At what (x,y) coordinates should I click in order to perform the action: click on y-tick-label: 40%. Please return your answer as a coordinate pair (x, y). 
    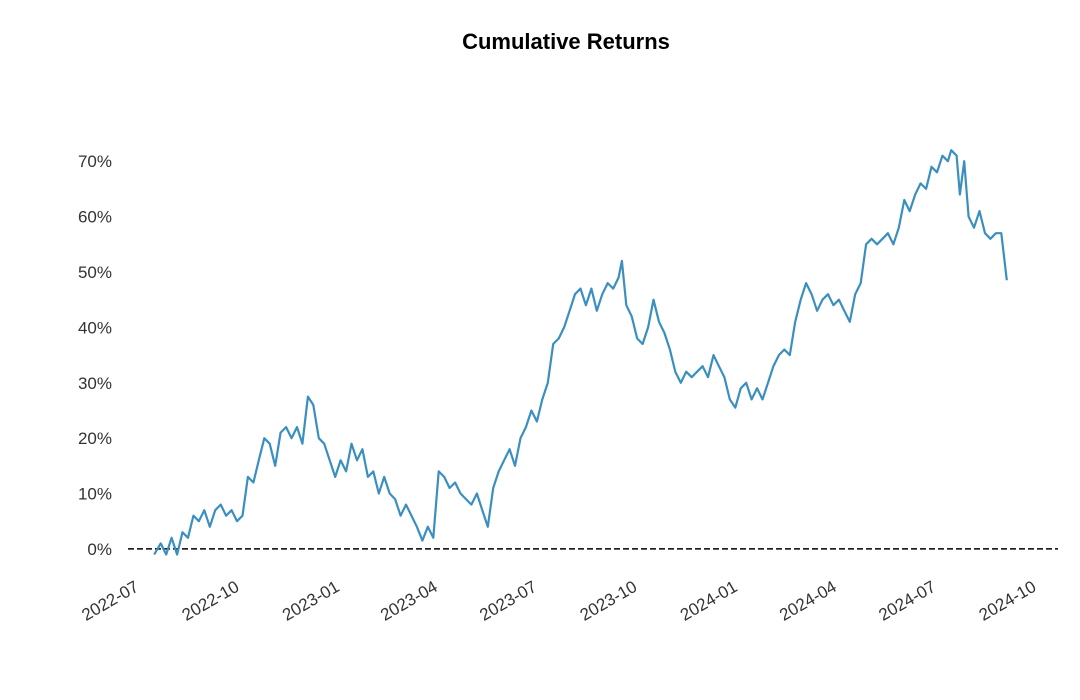
    Looking at the image, I should click on (95, 327).